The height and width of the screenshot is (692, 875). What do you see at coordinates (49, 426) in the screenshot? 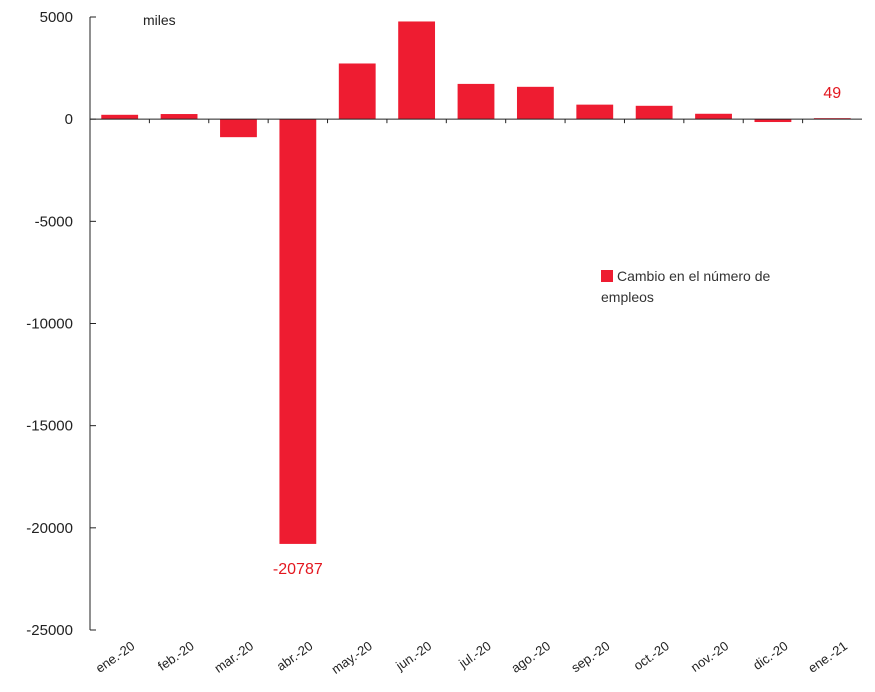
I see `y-tick-label: -15000` at bounding box center [49, 426].